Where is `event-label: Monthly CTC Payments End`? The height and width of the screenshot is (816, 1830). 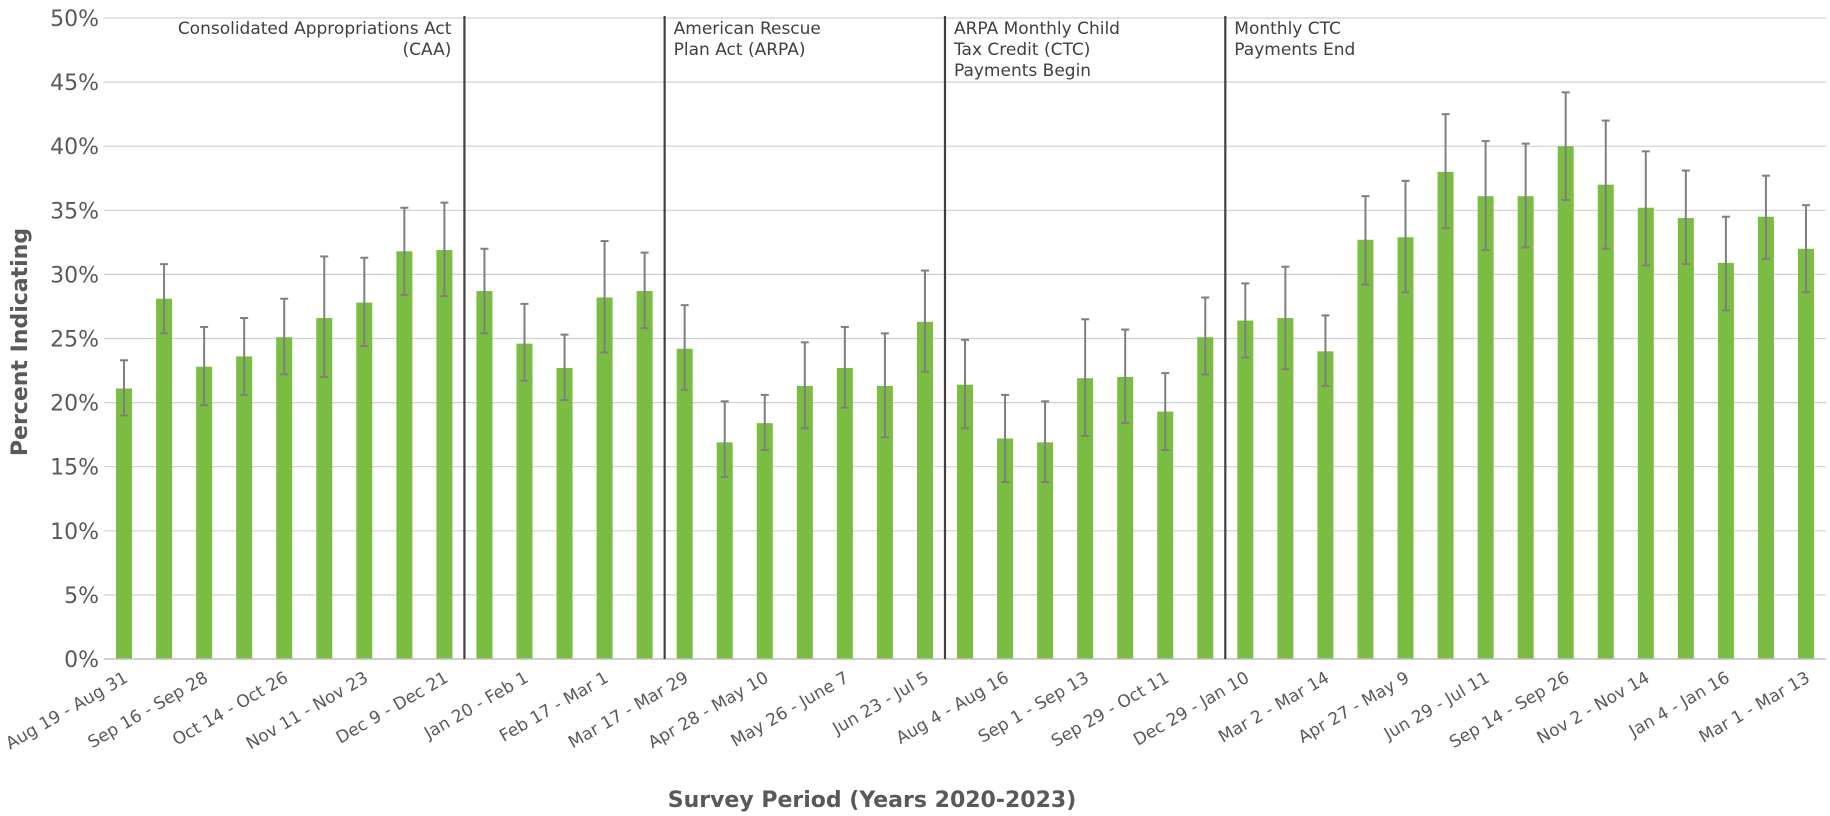 event-label: Monthly CTC Payments End is located at coordinates (1294, 39).